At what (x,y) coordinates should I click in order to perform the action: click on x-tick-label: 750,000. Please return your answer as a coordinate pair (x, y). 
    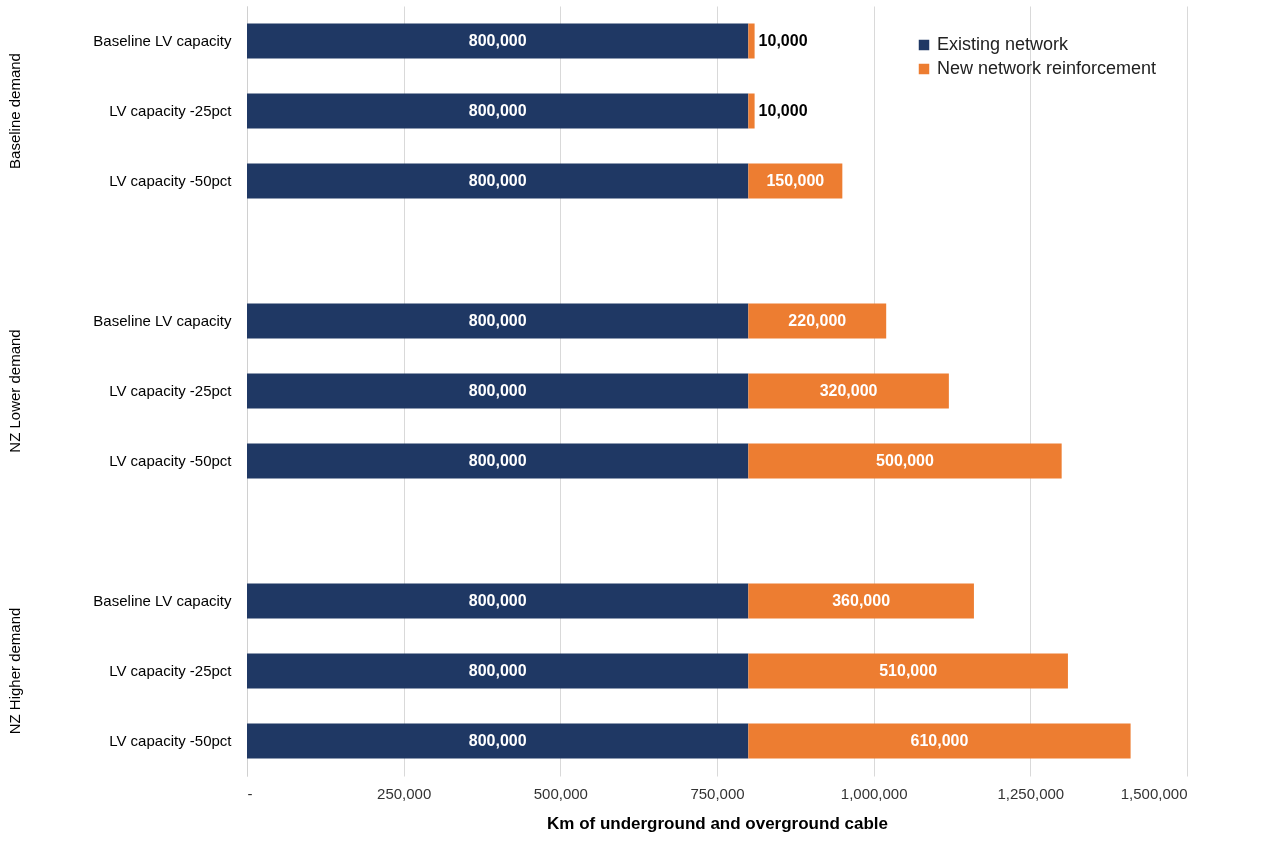
    Looking at the image, I should click on (717, 793).